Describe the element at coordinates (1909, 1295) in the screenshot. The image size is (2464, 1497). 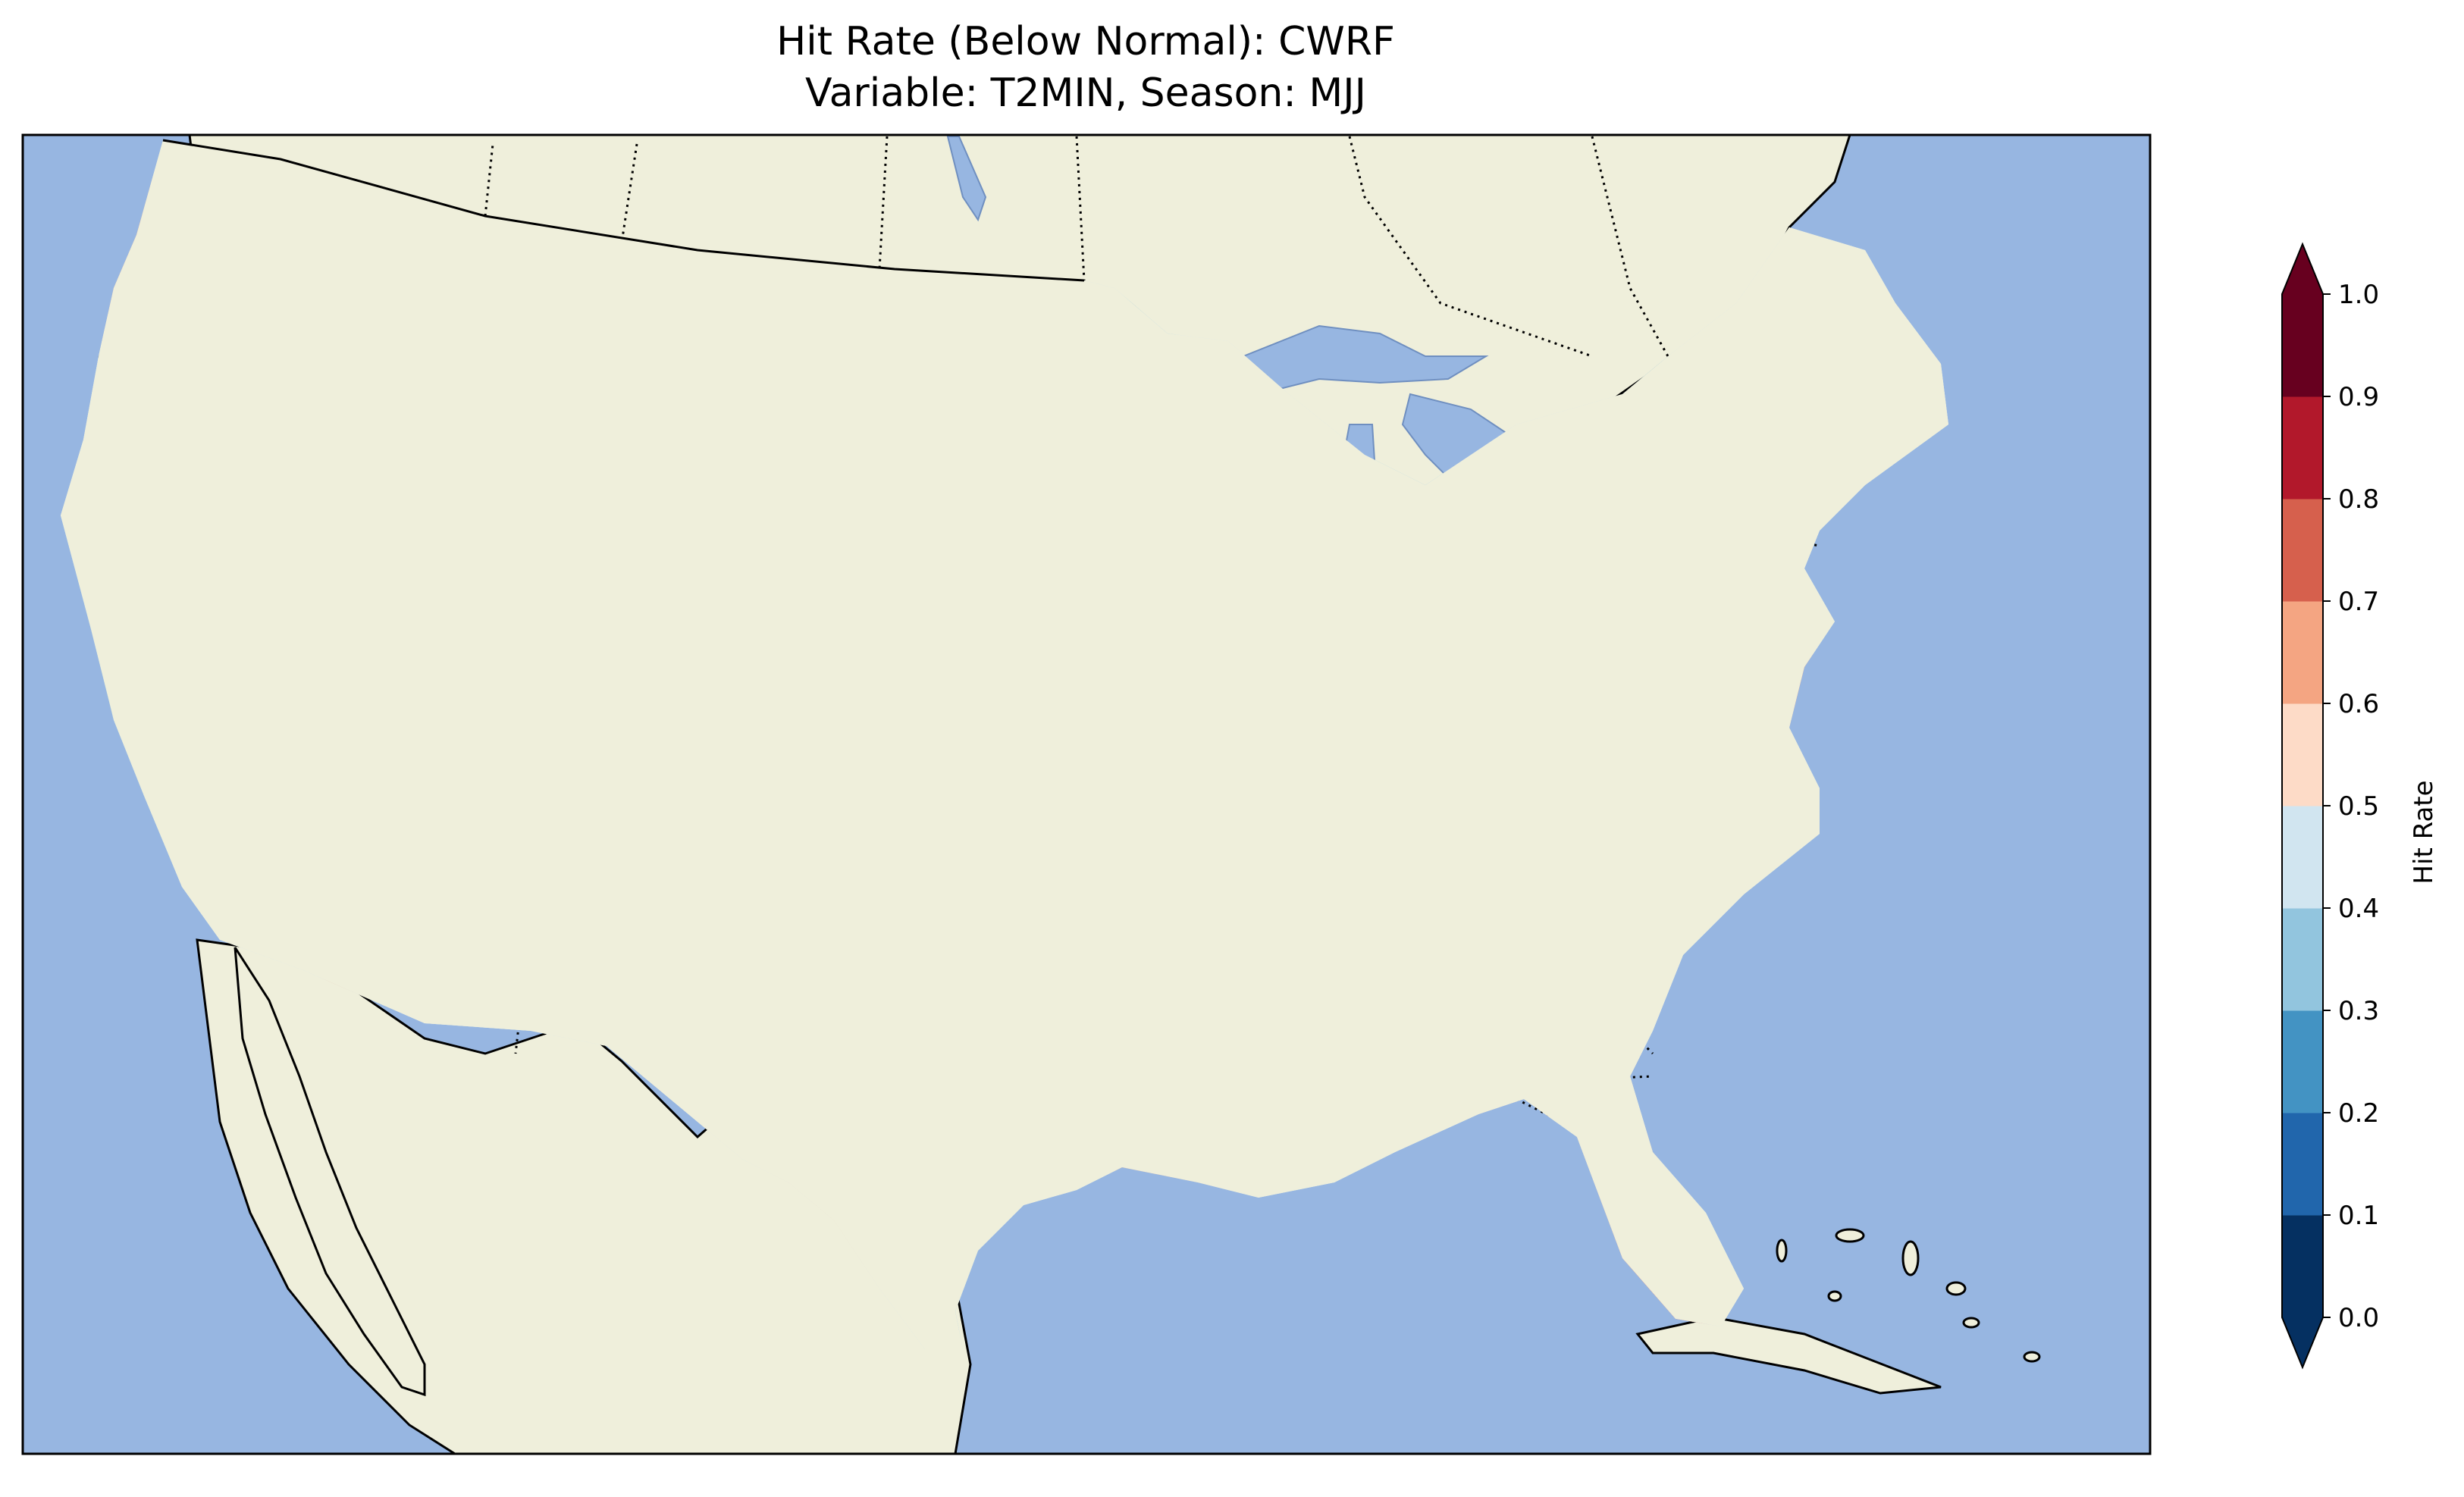
I see `bahamas` at that location.